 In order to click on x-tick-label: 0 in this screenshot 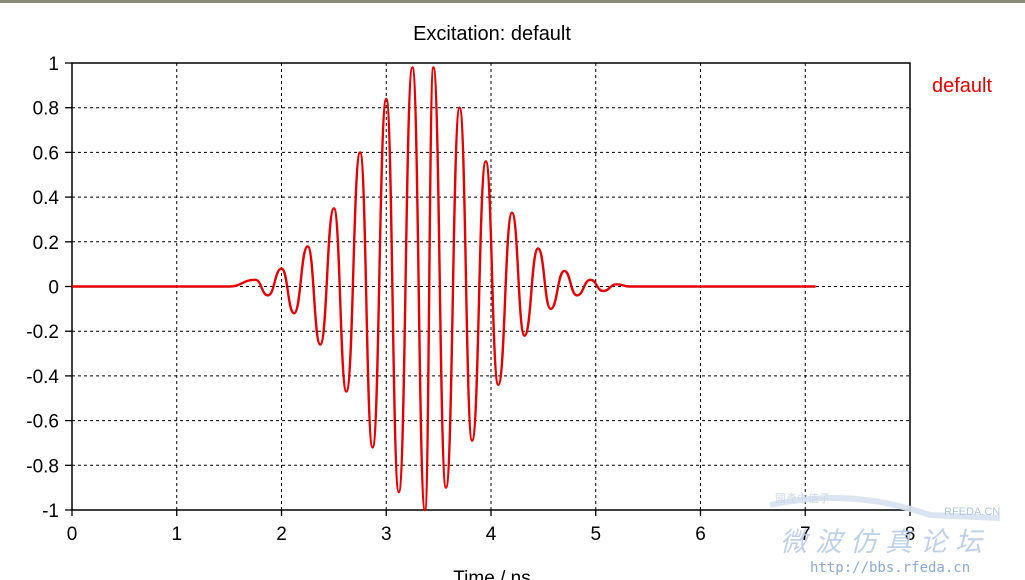, I will do `click(72, 534)`.